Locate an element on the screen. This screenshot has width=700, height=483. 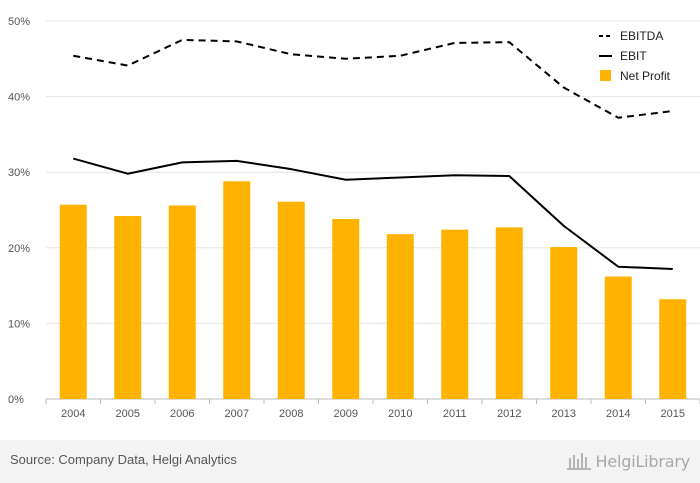
x-tick-label: 2007 is located at coordinates (237, 414).